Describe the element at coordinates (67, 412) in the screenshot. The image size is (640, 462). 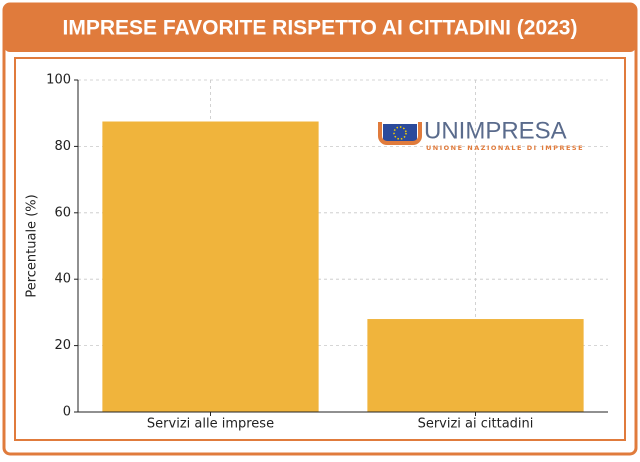
I see `y-tick-label: 0` at that location.